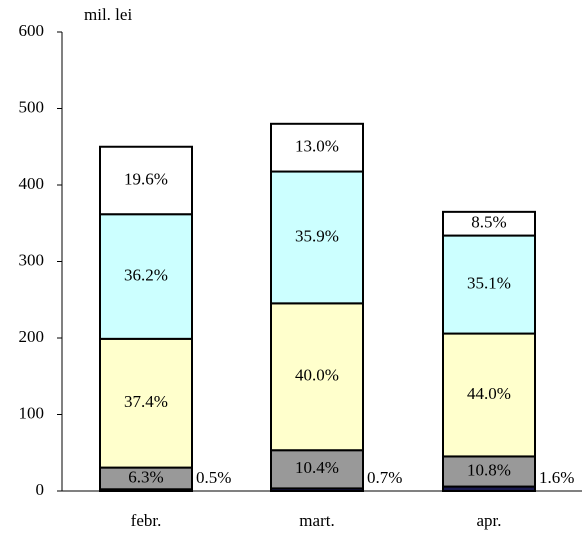 The width and height of the screenshot is (582, 535). What do you see at coordinates (32, 336) in the screenshot?
I see `y-tick-label: 200` at bounding box center [32, 336].